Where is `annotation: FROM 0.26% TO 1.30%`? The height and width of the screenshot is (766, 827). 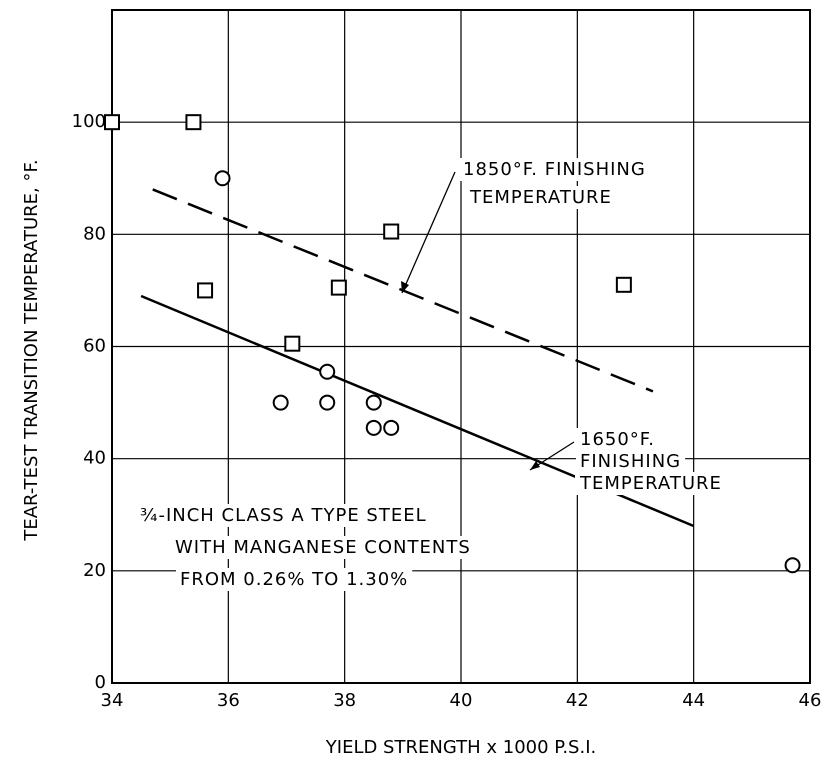
annotation: FROM 0.26% TO 1.30% is located at coordinates (294, 579).